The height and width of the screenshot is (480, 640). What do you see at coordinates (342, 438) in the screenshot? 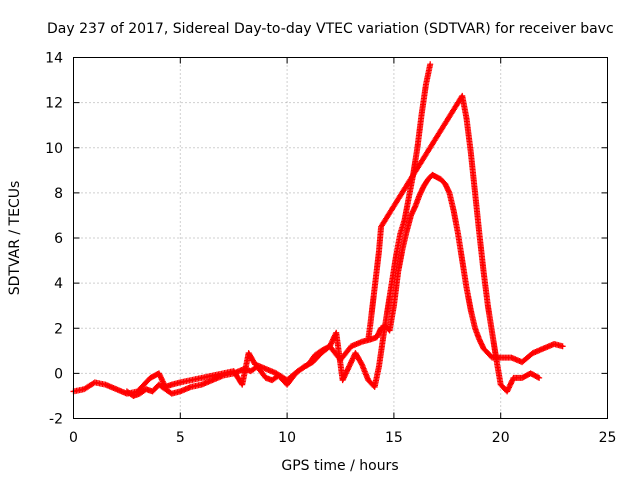
I see `x-tick-labels: 0 5 10 15 20 25` at bounding box center [342, 438].